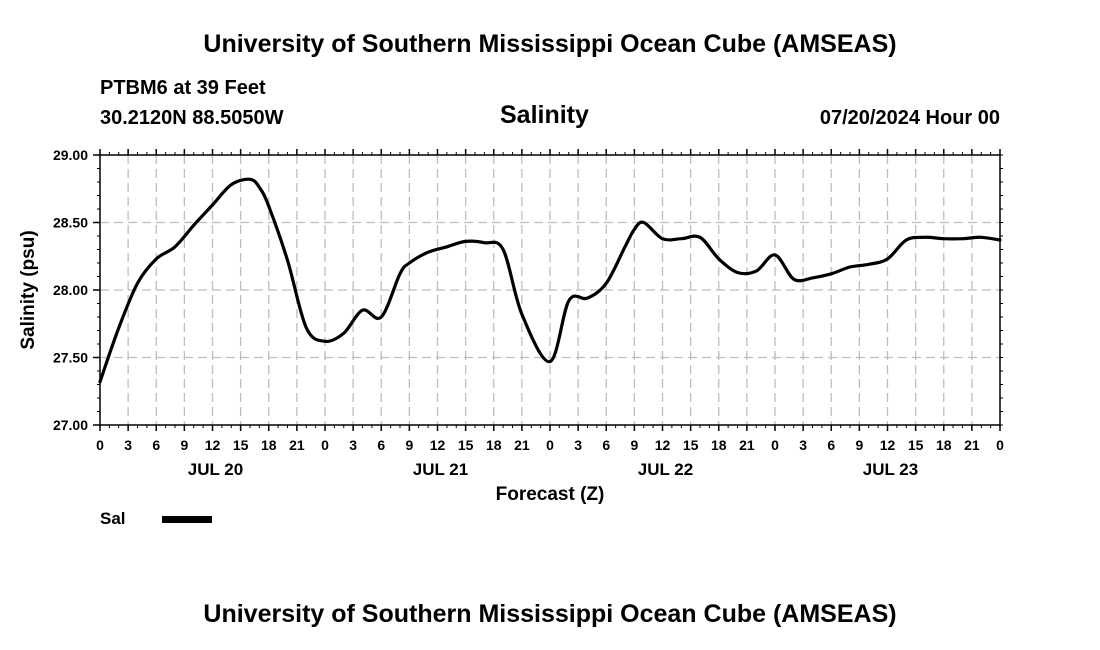 The height and width of the screenshot is (650, 1100). I want to click on day-label: JUL 22, so click(665, 469).